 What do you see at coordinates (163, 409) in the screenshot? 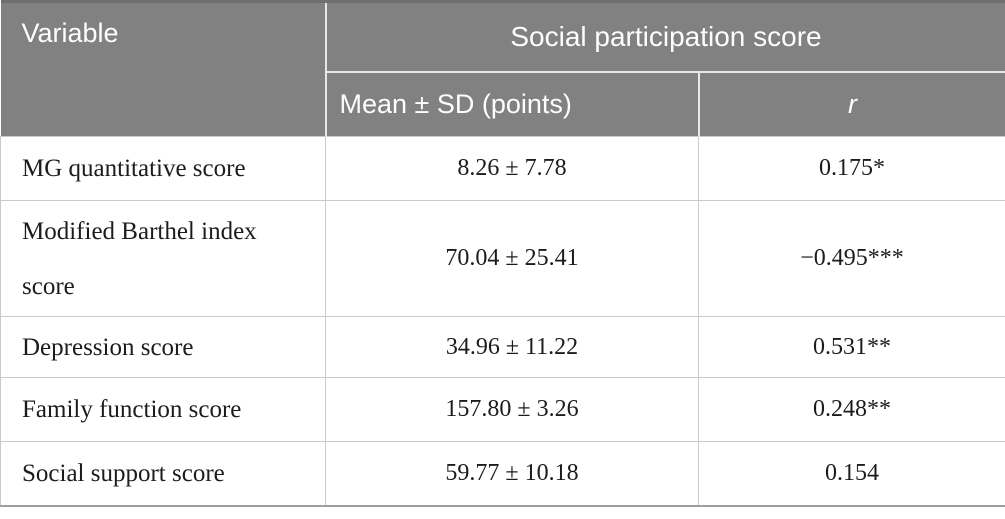
I see `row-variable-label: Family function score` at bounding box center [163, 409].